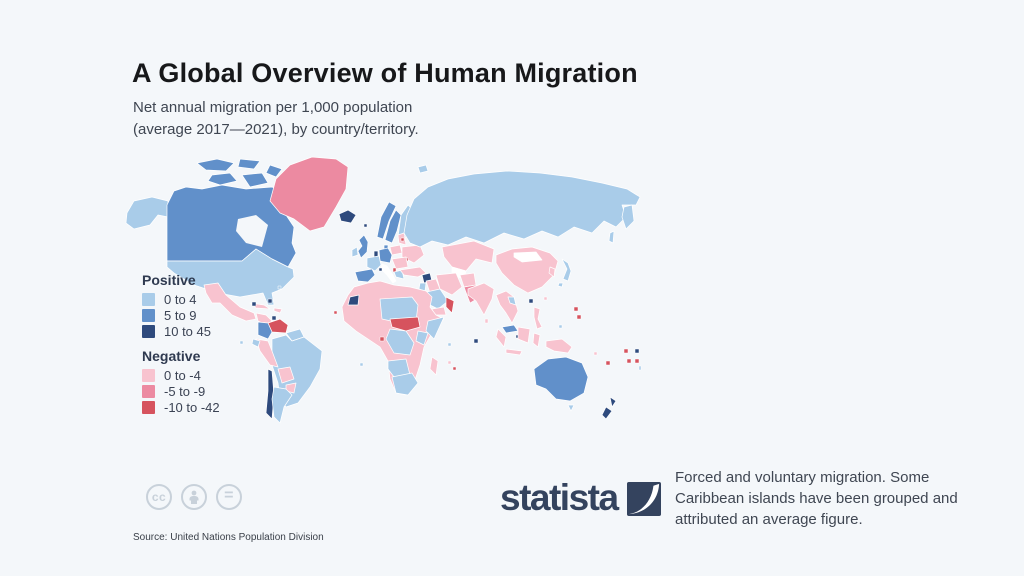 Image resolution: width=1024 pixels, height=576 pixels. Describe the element at coordinates (388, 273) in the screenshot. I see `region-italy` at that location.